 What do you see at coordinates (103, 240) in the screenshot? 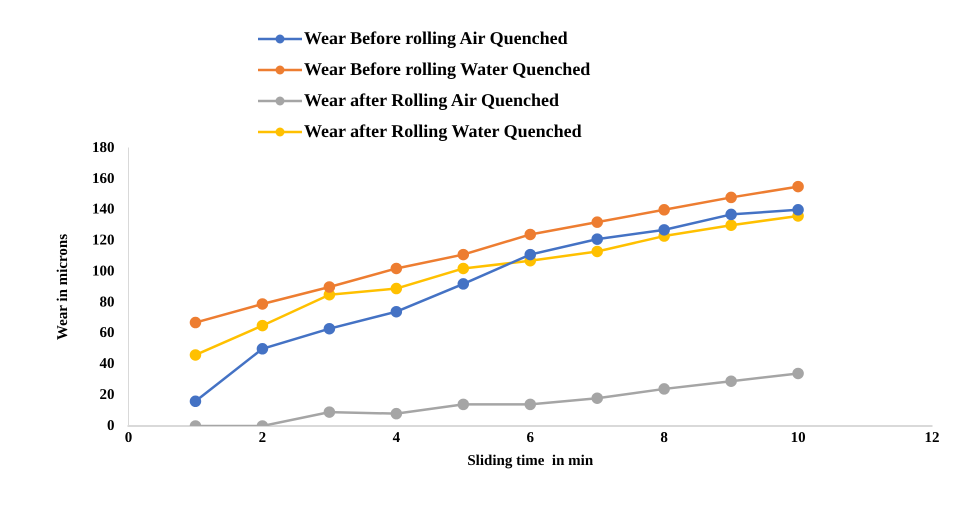
I see `y-tick-label: 120` at bounding box center [103, 240].